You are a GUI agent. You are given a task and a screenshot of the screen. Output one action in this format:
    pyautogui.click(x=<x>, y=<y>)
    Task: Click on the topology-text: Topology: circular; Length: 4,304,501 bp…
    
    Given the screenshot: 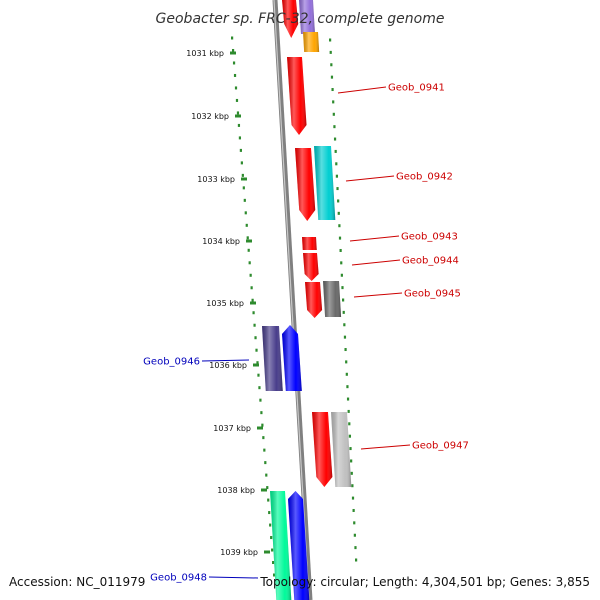 What is the action you would take?
    pyautogui.click(x=424, y=582)
    